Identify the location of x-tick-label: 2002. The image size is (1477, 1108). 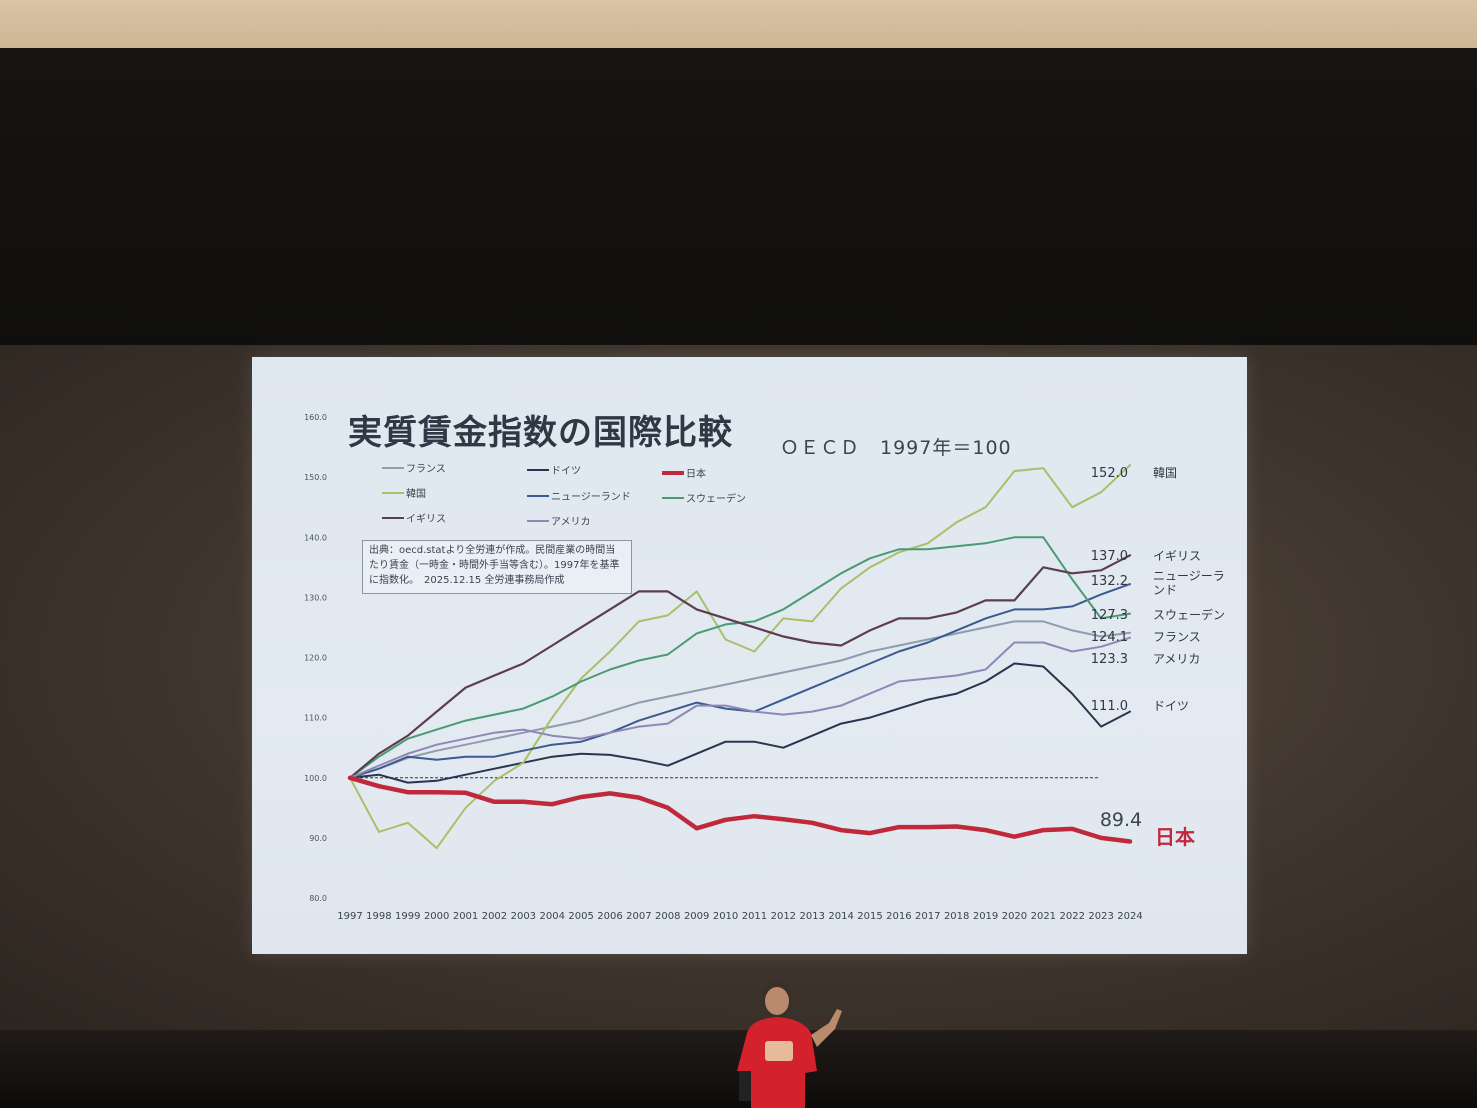
(494, 916).